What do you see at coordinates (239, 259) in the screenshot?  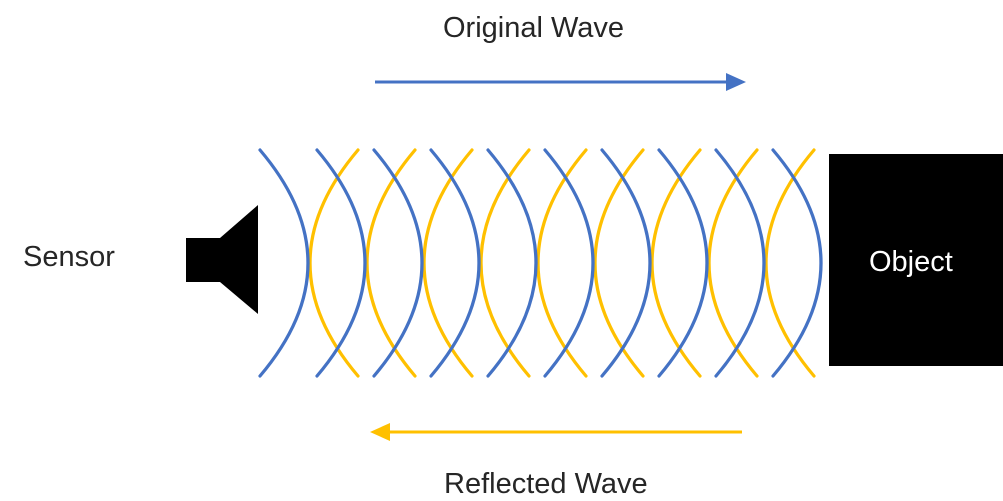 I see `speaker-cone` at bounding box center [239, 259].